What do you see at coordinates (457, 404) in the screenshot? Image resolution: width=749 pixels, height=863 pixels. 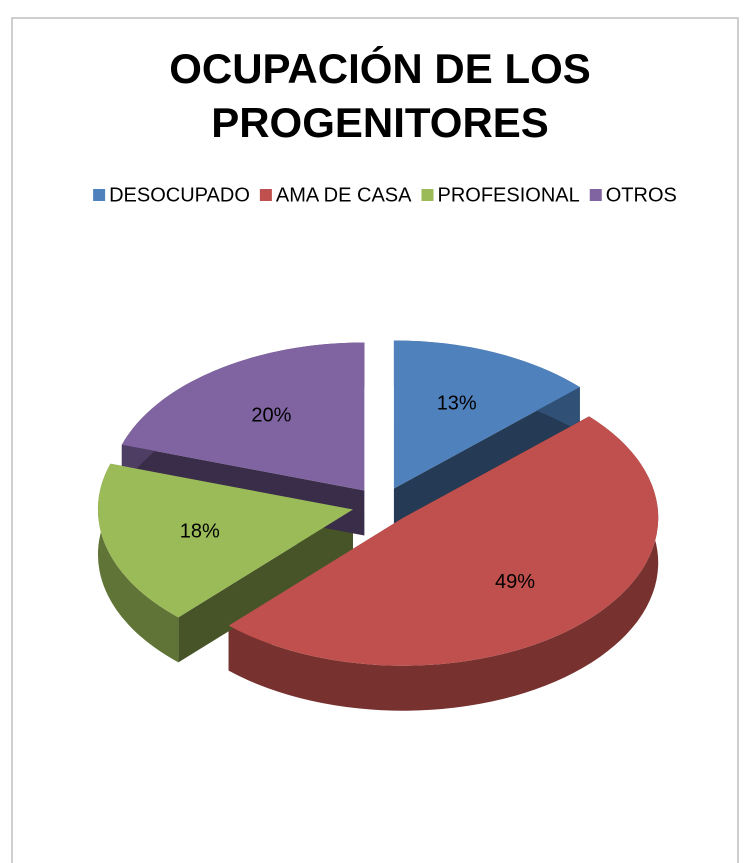 I see `data-label: 13%` at bounding box center [457, 404].